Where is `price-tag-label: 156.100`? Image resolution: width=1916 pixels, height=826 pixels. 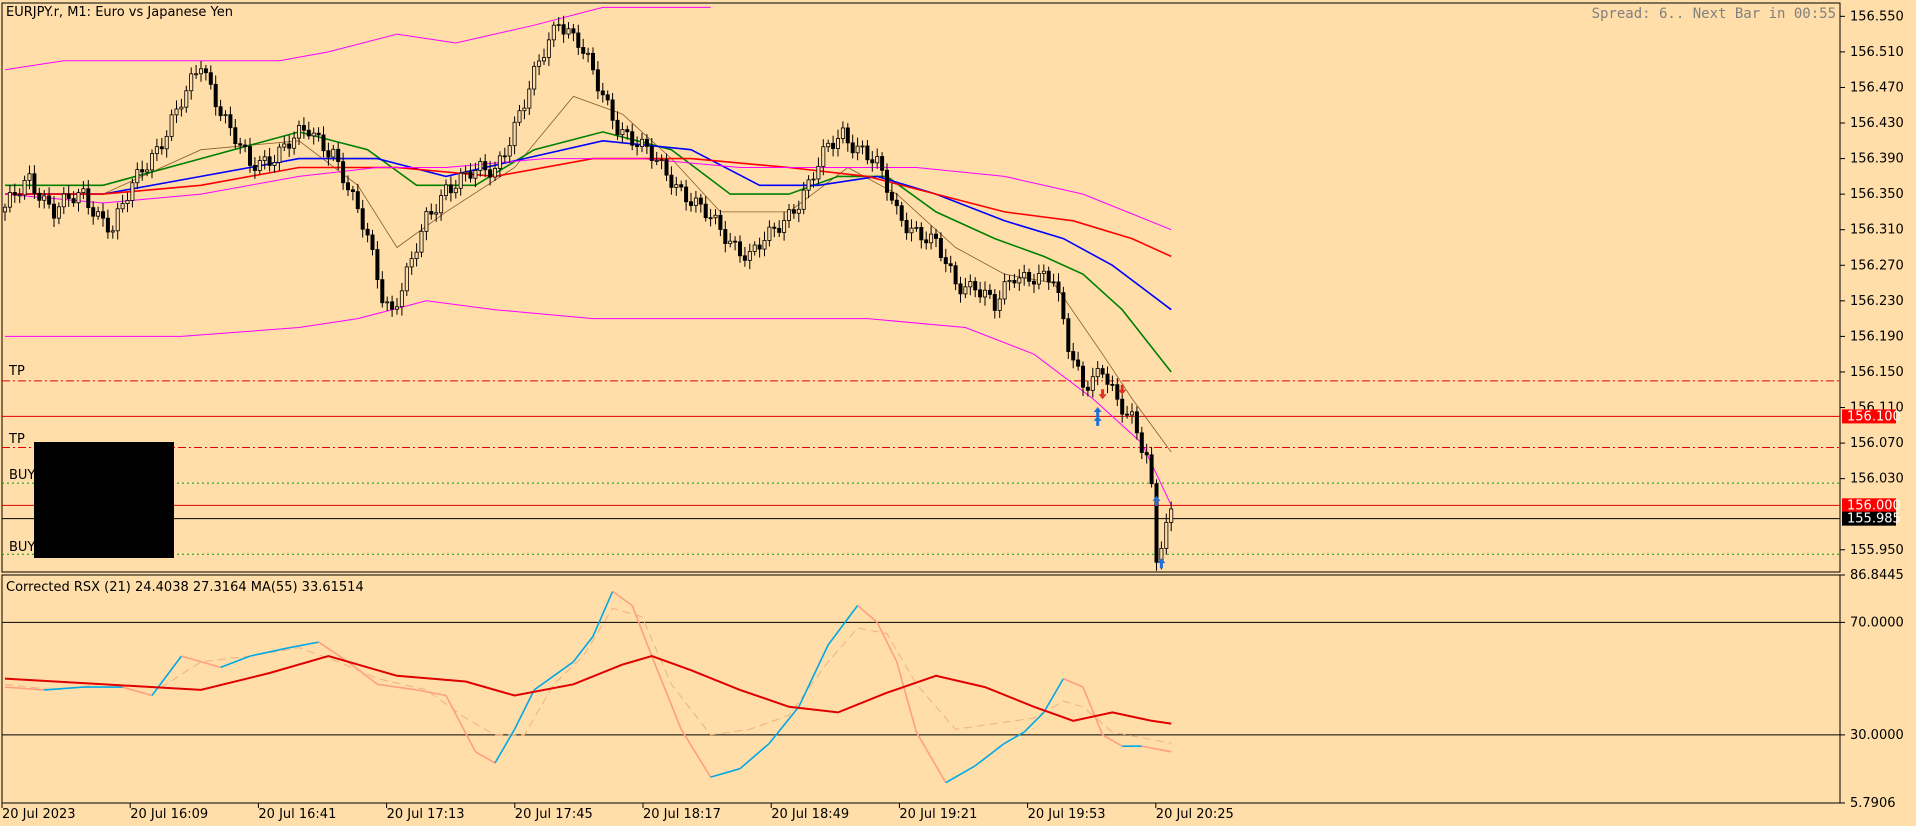
price-tag-label: 156.100 is located at coordinates (1874, 416).